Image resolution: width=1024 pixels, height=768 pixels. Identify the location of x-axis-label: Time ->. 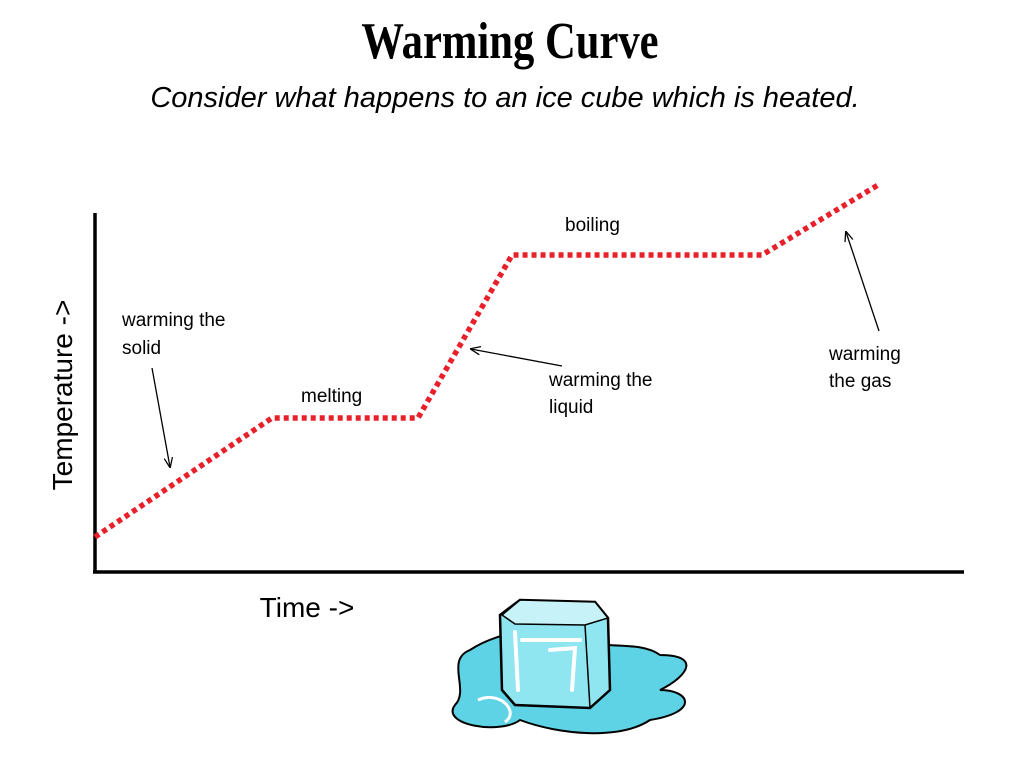
(307, 607).